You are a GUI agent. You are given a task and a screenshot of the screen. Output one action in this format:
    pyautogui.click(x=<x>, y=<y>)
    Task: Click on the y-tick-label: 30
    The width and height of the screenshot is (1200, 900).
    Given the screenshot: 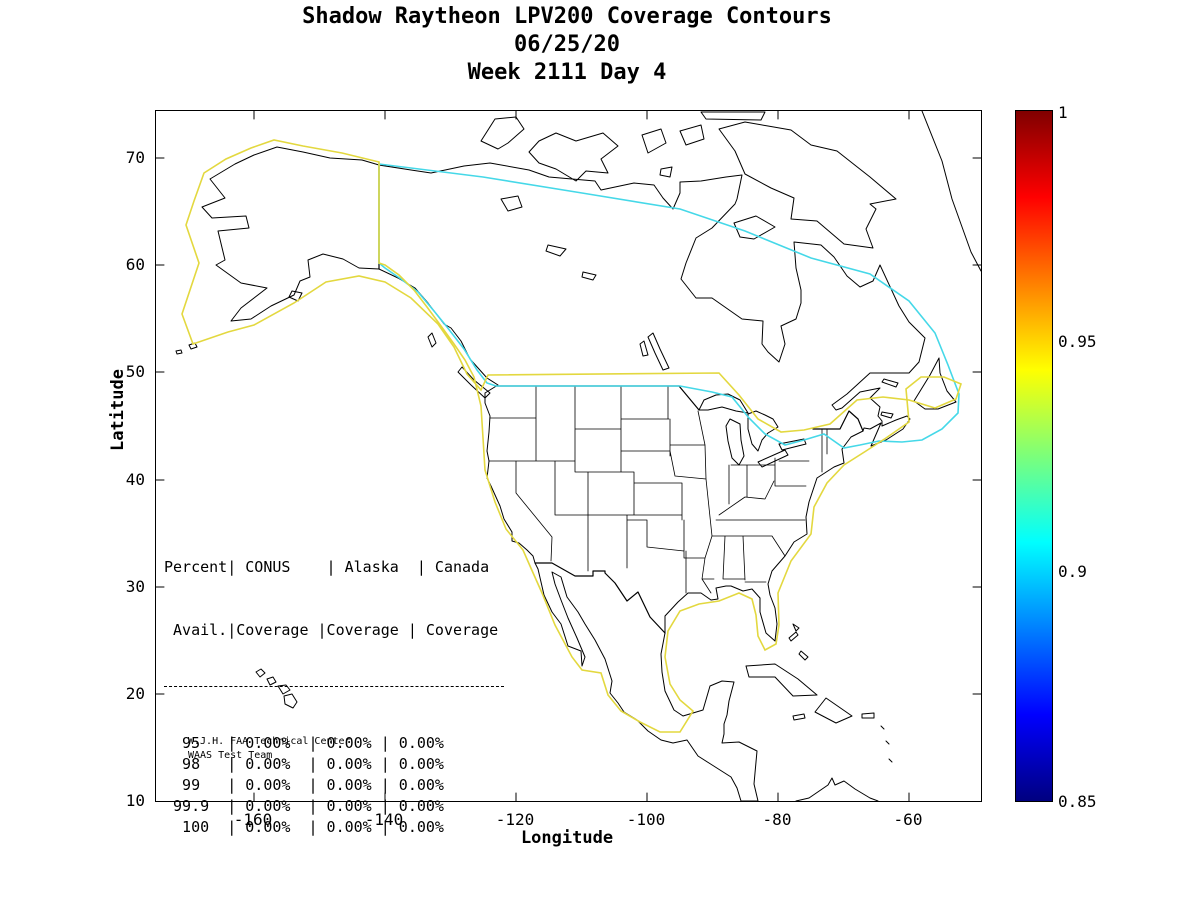 What is the action you would take?
    pyautogui.click(x=135, y=586)
    